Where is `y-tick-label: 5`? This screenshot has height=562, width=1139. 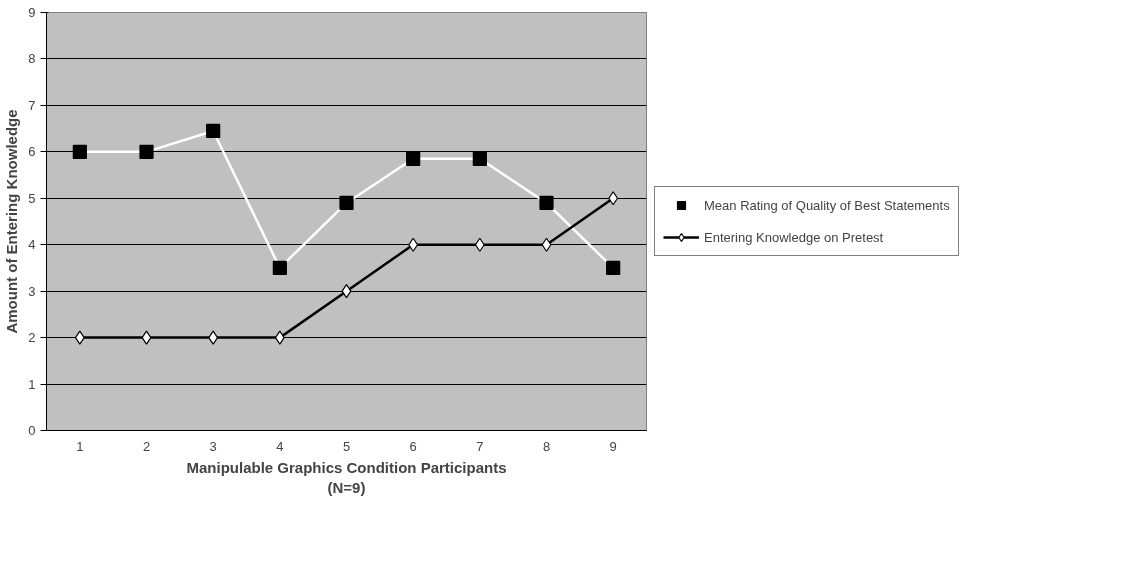
y-tick-label: 5 is located at coordinates (32, 198).